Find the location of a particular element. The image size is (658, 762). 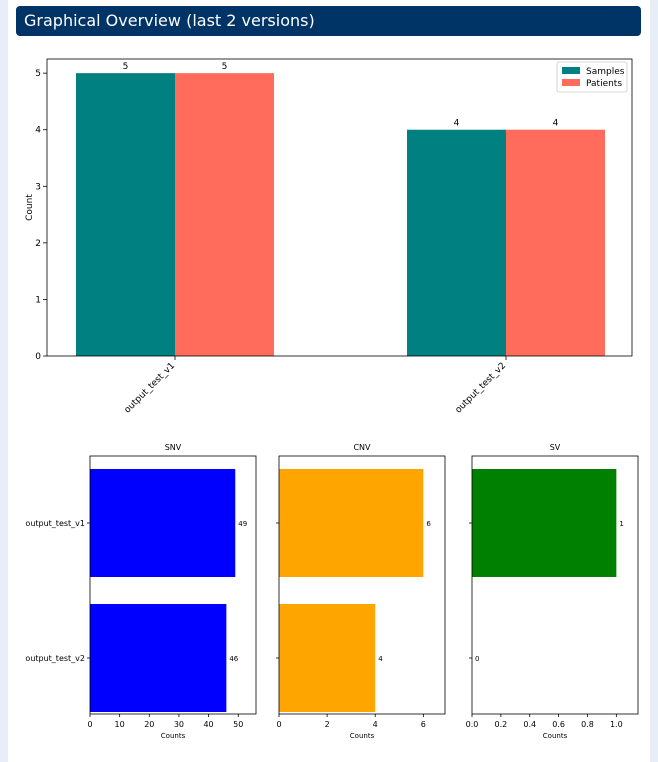

sv-bar-data-label: 1 is located at coordinates (621, 524).